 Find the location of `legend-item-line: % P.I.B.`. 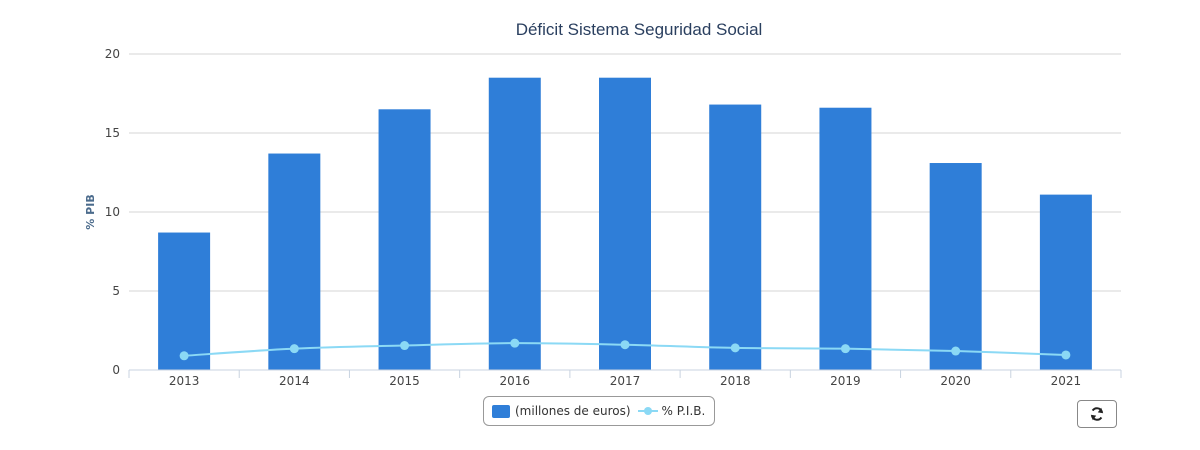

legend-item-line: % P.I.B. is located at coordinates (668, 411).